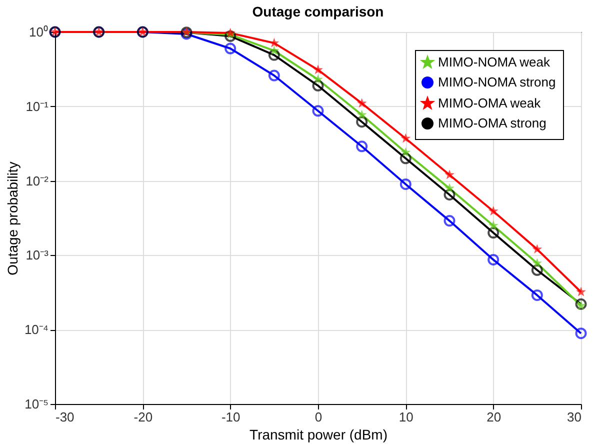 The height and width of the screenshot is (447, 595). Describe the element at coordinates (36, 404) in the screenshot. I see `y-tick-label: 10⁻⁵` at that location.